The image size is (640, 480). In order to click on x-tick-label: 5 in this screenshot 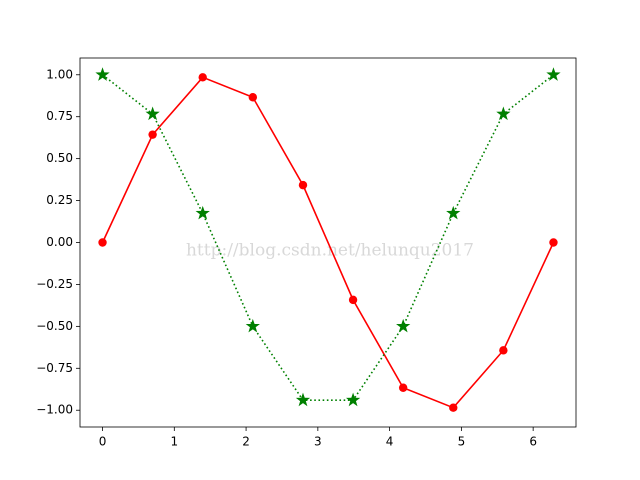, I will do `click(462, 442)`.